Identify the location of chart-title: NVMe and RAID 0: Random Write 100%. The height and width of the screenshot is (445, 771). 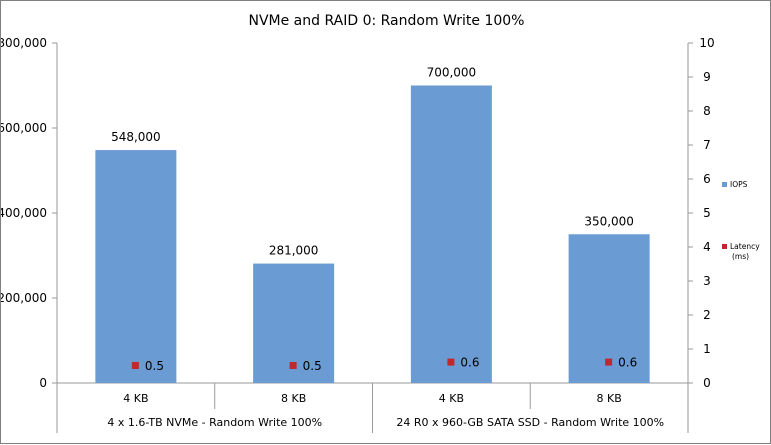
(386, 21).